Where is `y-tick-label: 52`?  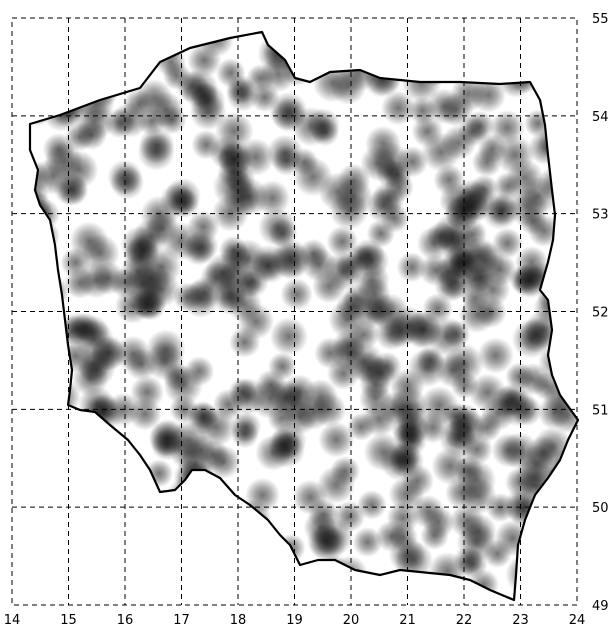 y-tick-label: 52 is located at coordinates (600, 313).